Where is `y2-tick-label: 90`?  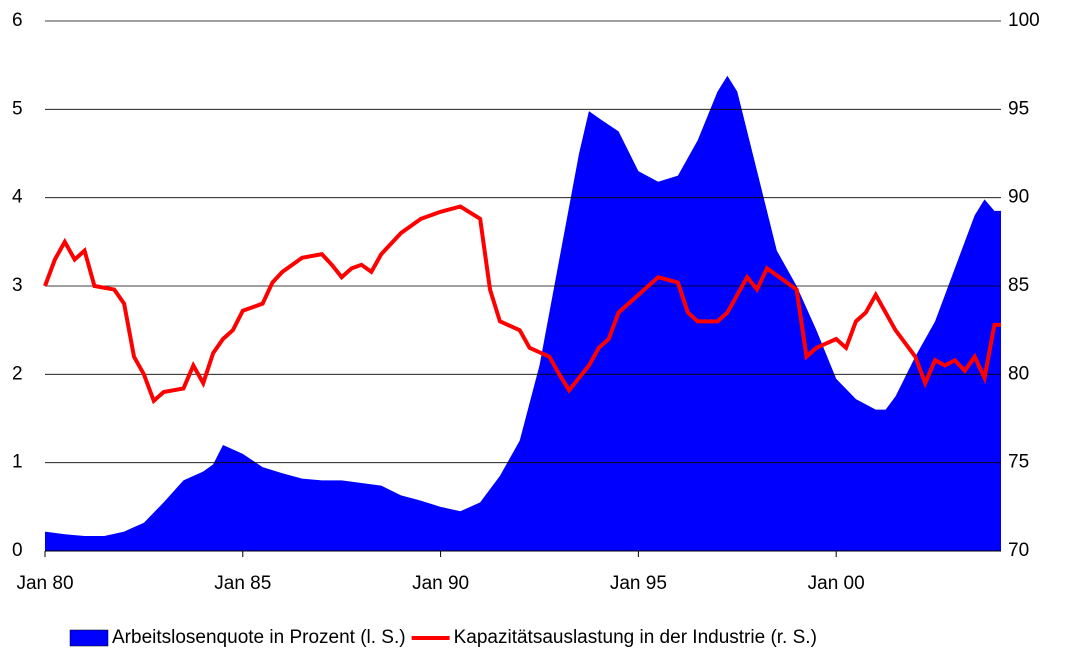
y2-tick-label: 90 is located at coordinates (1018, 197).